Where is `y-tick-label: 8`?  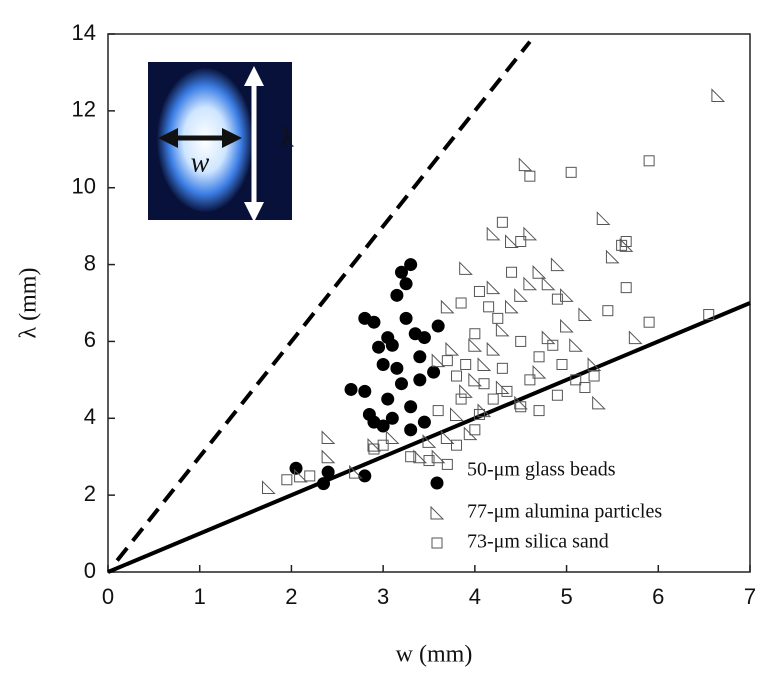 y-tick-label: 8 is located at coordinates (90, 262).